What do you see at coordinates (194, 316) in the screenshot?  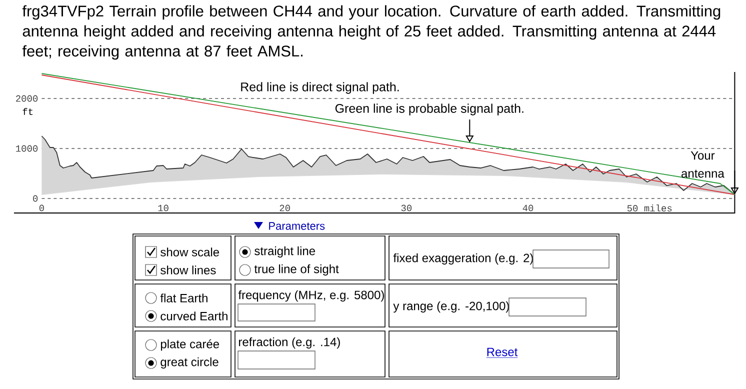 I see `text: curved Earth` at bounding box center [194, 316].